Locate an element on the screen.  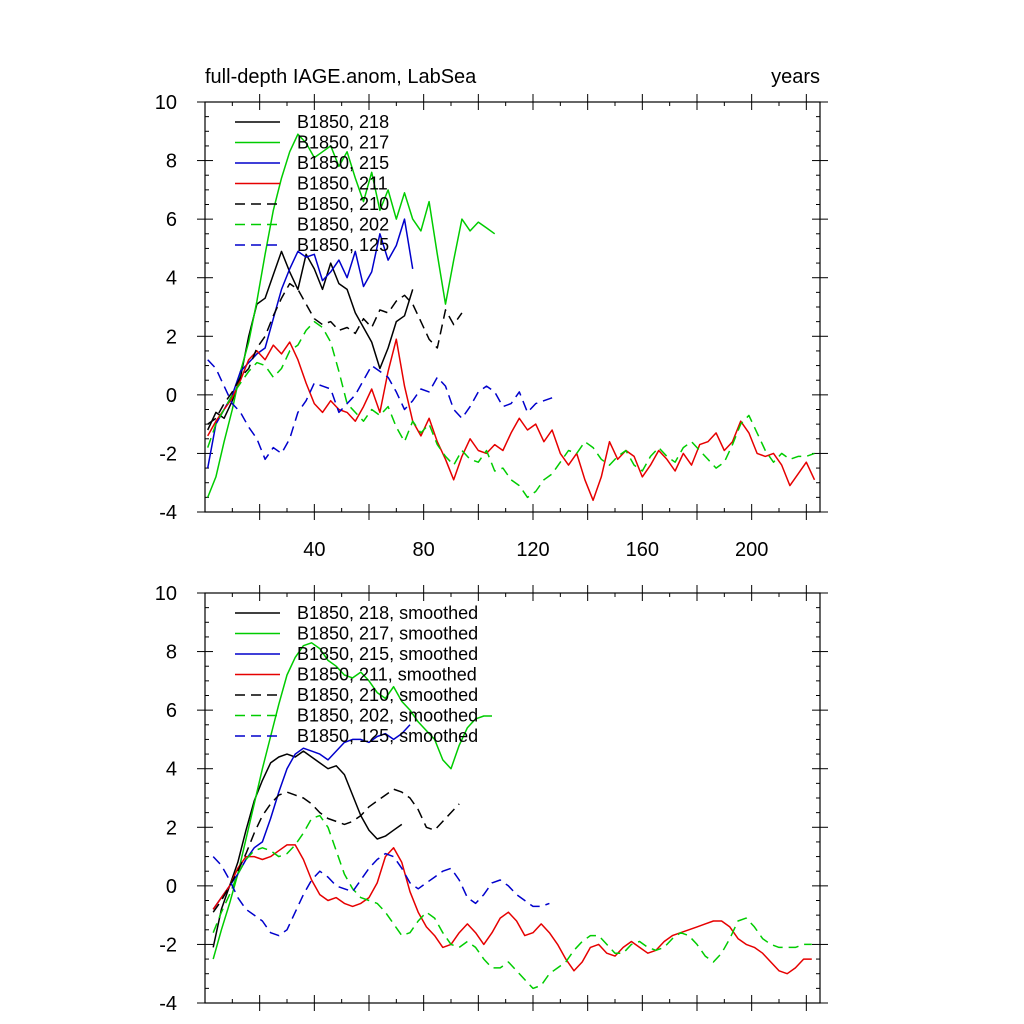
bottom-y-tick-label: 0 is located at coordinates (171, 887).